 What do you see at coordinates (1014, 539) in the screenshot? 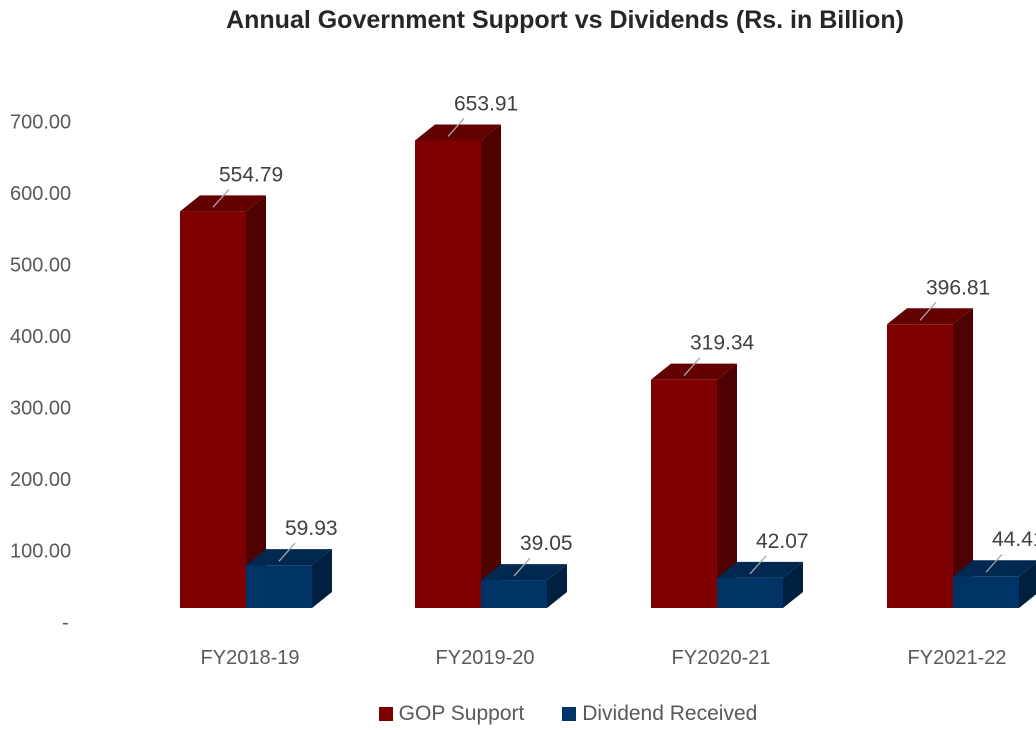
I see `data-label: 44.41` at bounding box center [1014, 539].